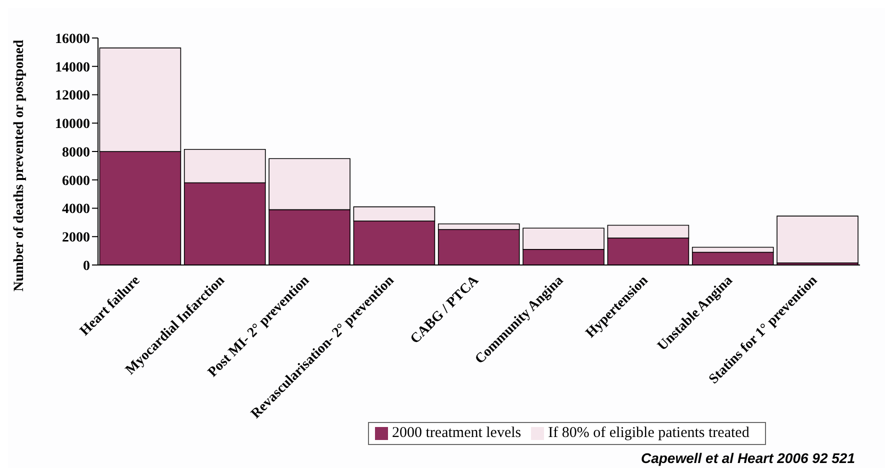  Describe the element at coordinates (76, 238) in the screenshot. I see `y-tick-label: 2000` at that location.